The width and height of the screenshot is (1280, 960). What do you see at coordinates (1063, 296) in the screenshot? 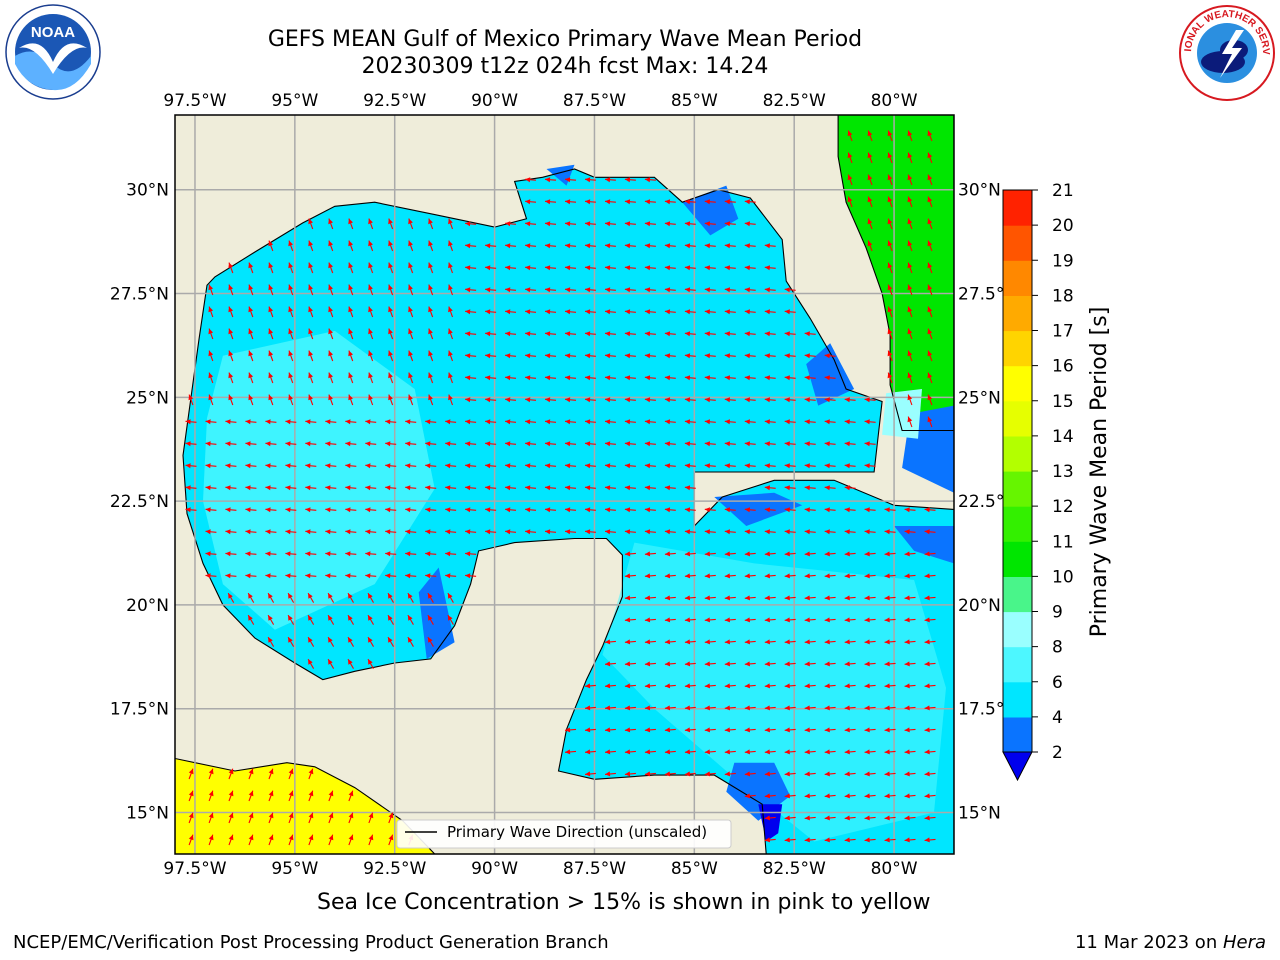
I see `colorbar-tick-label: 18` at bounding box center [1063, 296].